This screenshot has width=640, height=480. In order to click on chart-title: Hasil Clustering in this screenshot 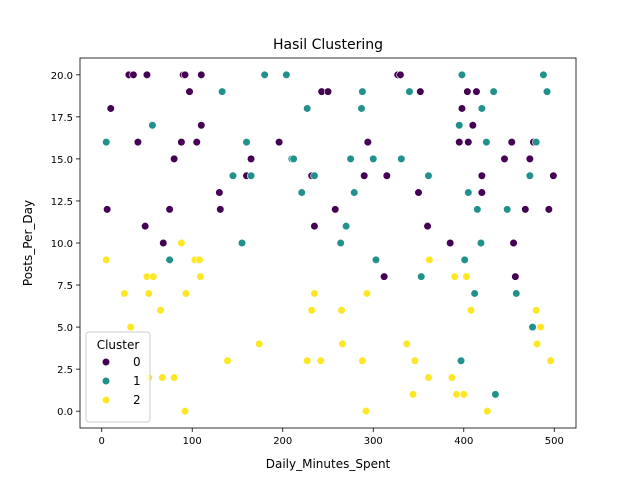, I will do `click(328, 45)`.